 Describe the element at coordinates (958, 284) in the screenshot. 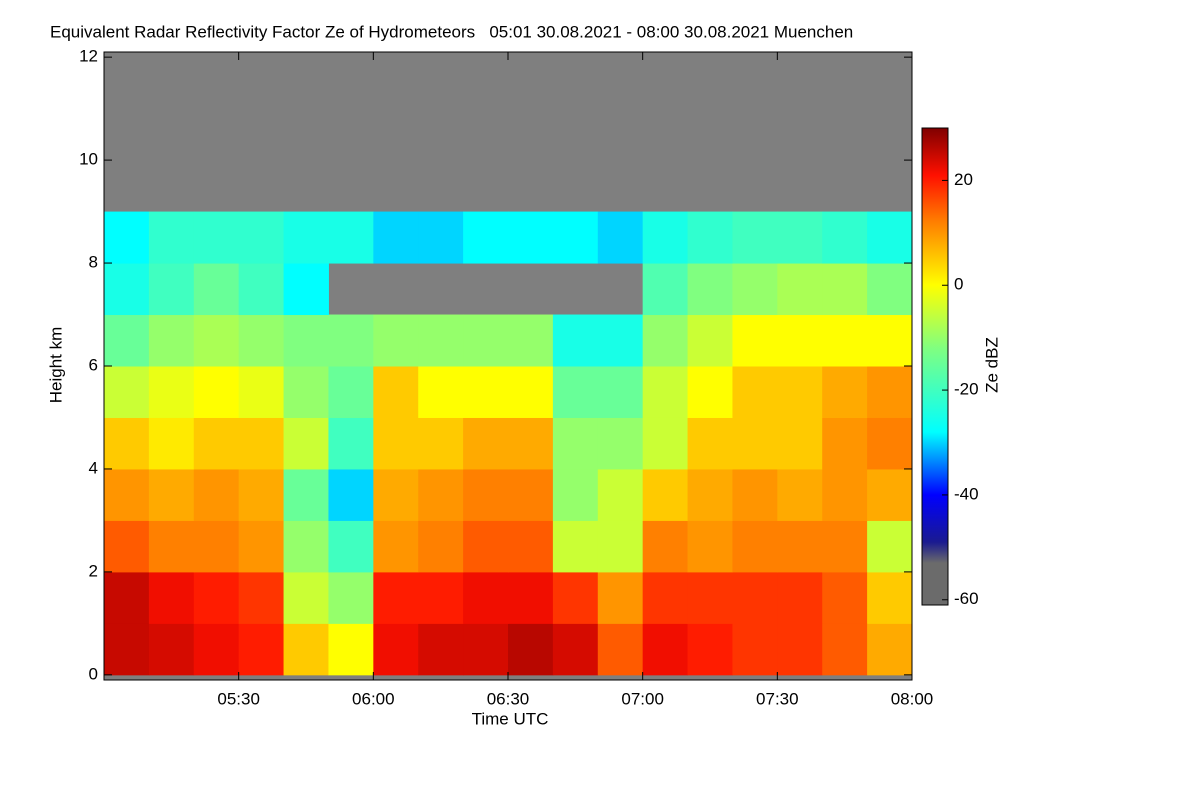

I see `colorbar-tick-label: 0` at that location.